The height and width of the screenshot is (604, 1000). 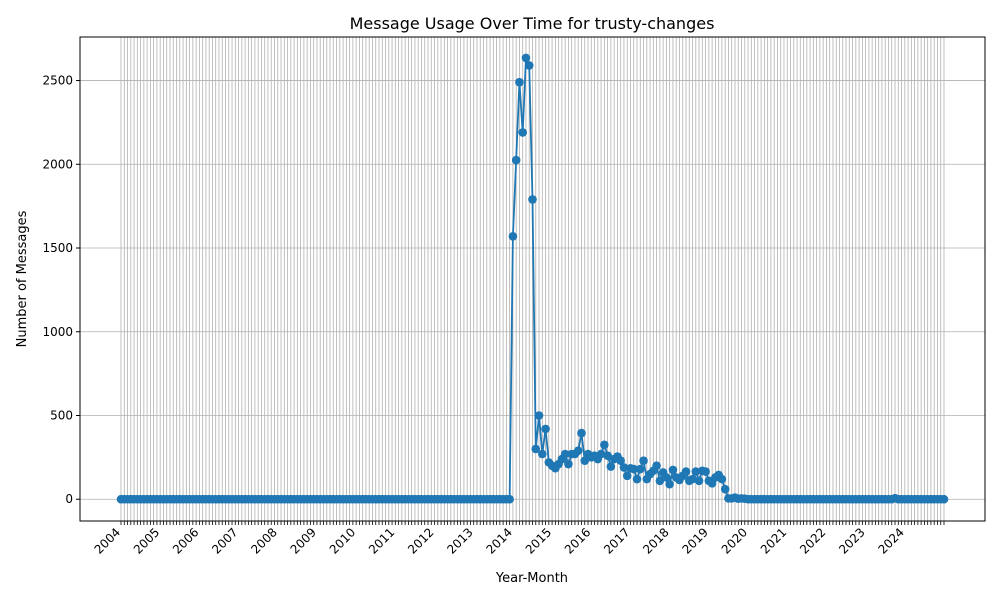 What do you see at coordinates (812, 540) in the screenshot?
I see `x-tick-label: 2022` at bounding box center [812, 540].